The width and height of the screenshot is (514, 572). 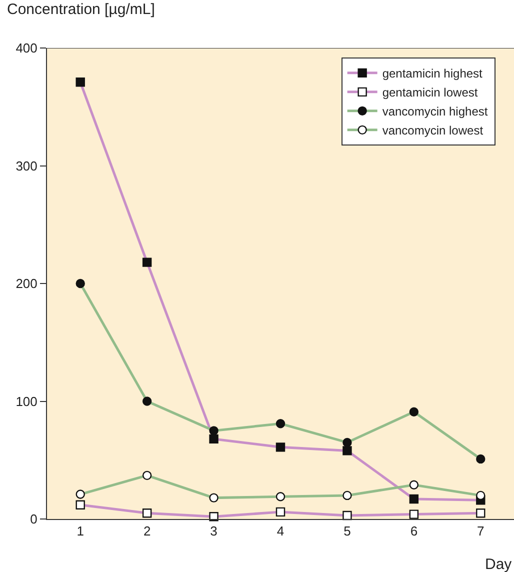 What do you see at coordinates (347, 531) in the screenshot?
I see `x-tick-label: 5` at bounding box center [347, 531].